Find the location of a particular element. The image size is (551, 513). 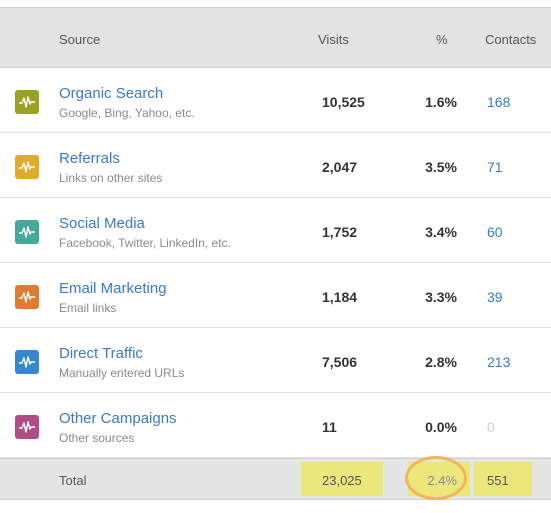

total-contacts-highlight is located at coordinates (503, 479).